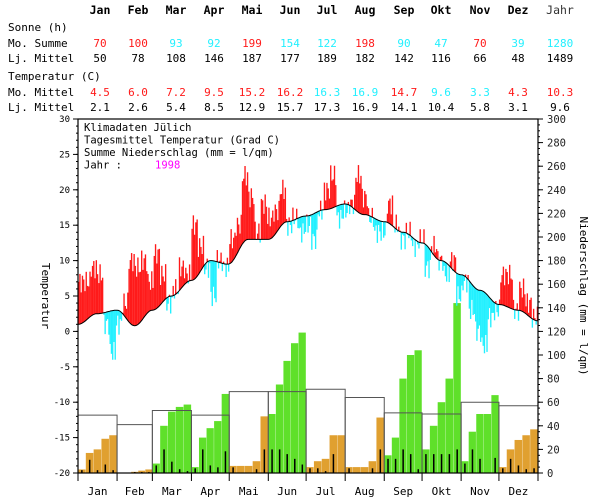  I want to click on temp-mean-value: 3.1, so click(518, 107).